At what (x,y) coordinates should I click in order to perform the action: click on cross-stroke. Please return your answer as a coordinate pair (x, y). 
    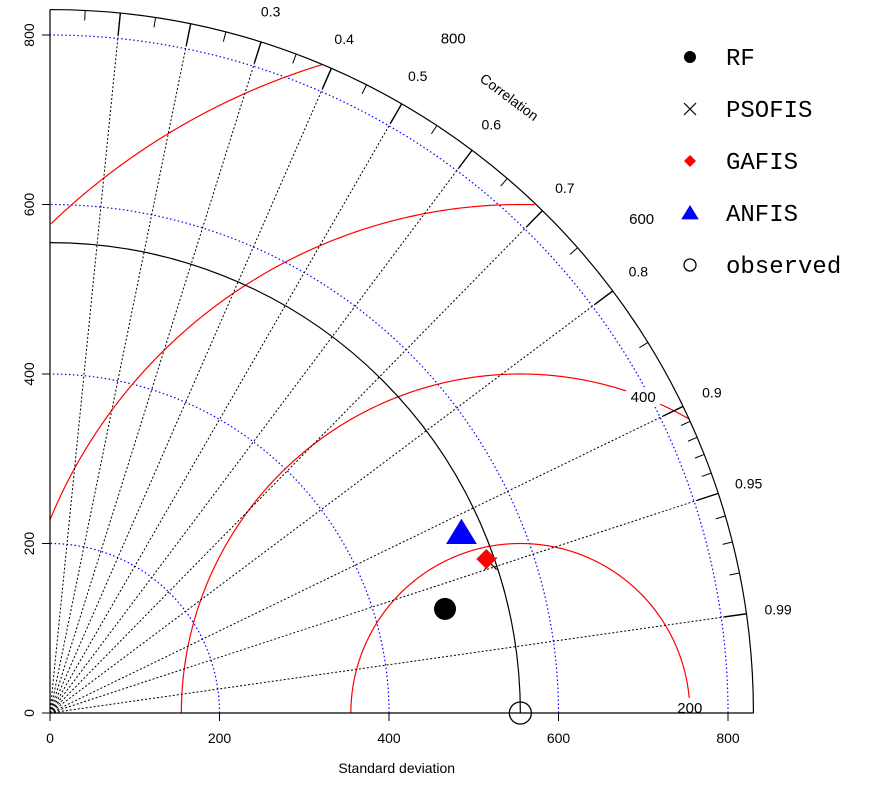
    Looking at the image, I should click on (690, 109).